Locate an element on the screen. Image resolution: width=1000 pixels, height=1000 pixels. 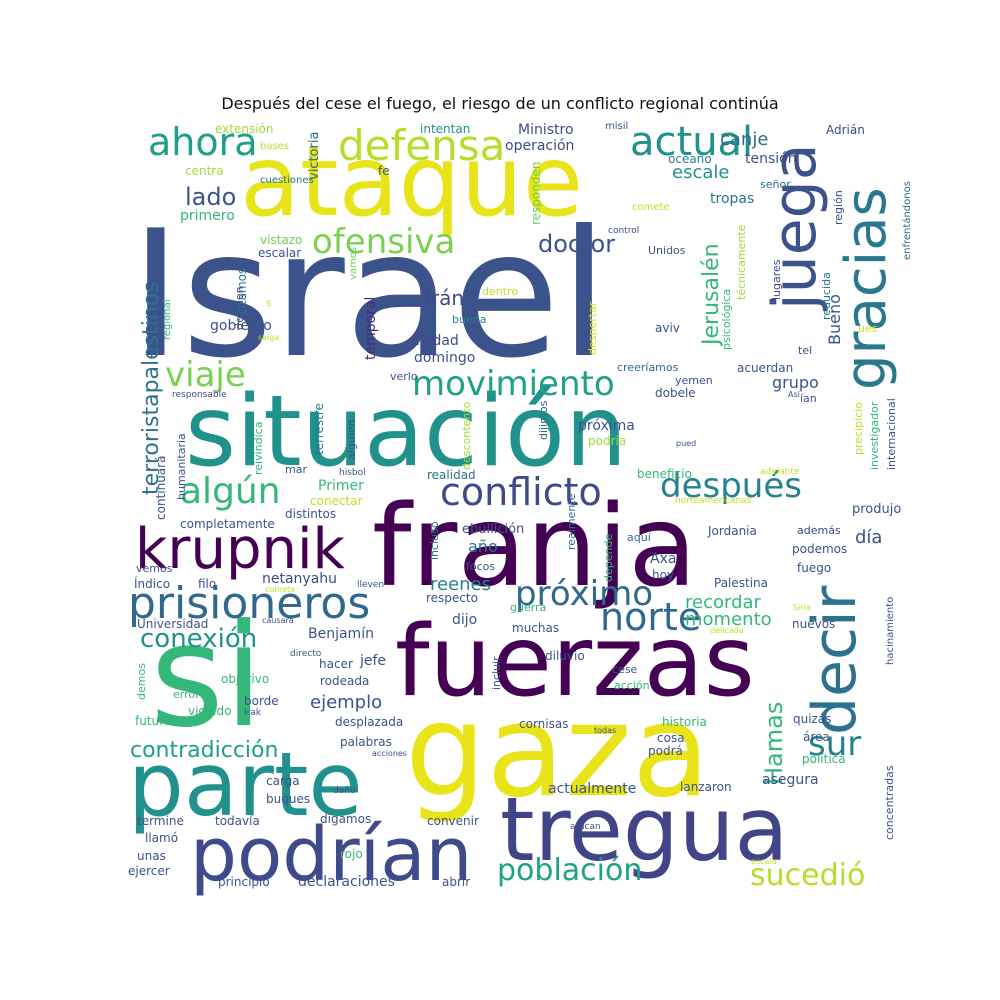
word-110: incluso is located at coordinates (434, 540).